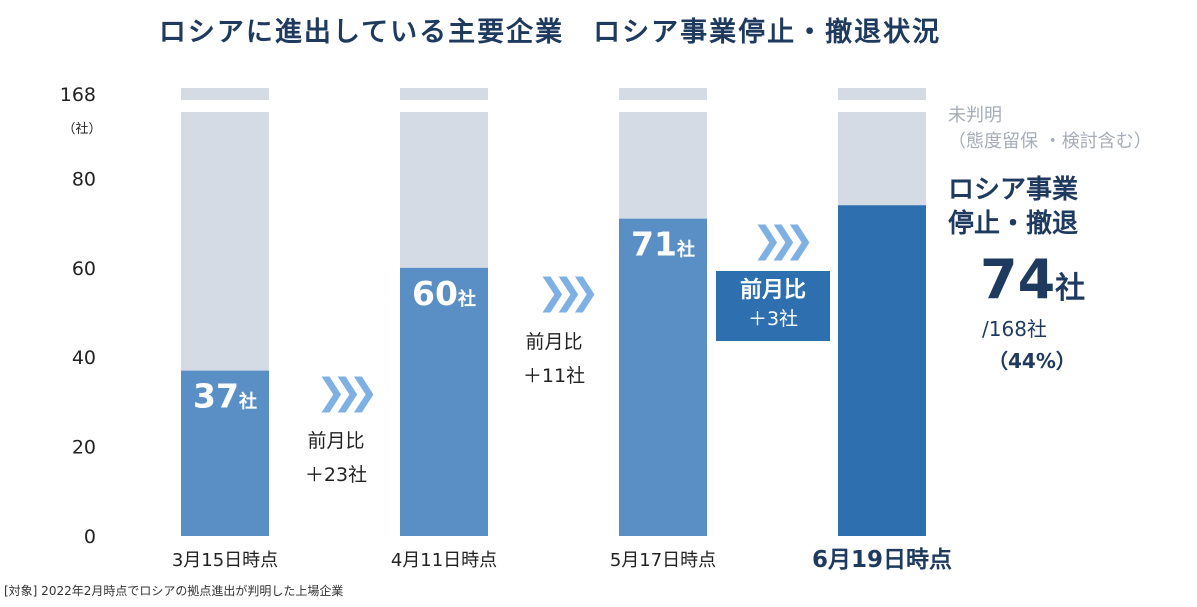 Image resolution: width=1197 pixels, height=607 pixels. What do you see at coordinates (773, 319) in the screenshot?
I see `delta-label-3-line2: ＋3社` at bounding box center [773, 319].